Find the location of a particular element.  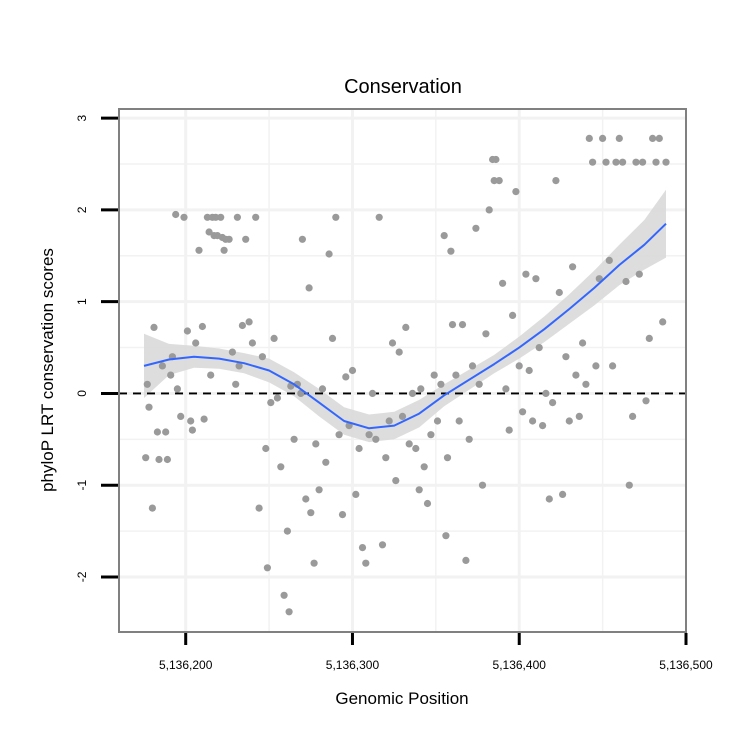

y-tick-label-1: -1 is located at coordinates (82, 485).